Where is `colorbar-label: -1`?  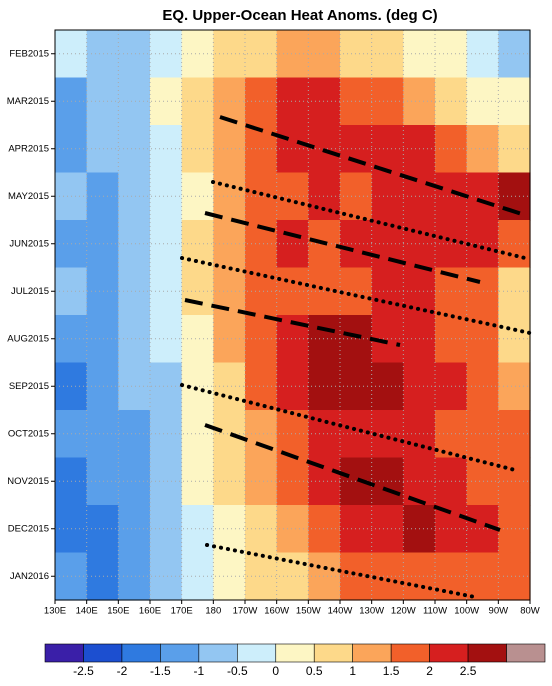 colorbar-label: -1 is located at coordinates (199, 671).